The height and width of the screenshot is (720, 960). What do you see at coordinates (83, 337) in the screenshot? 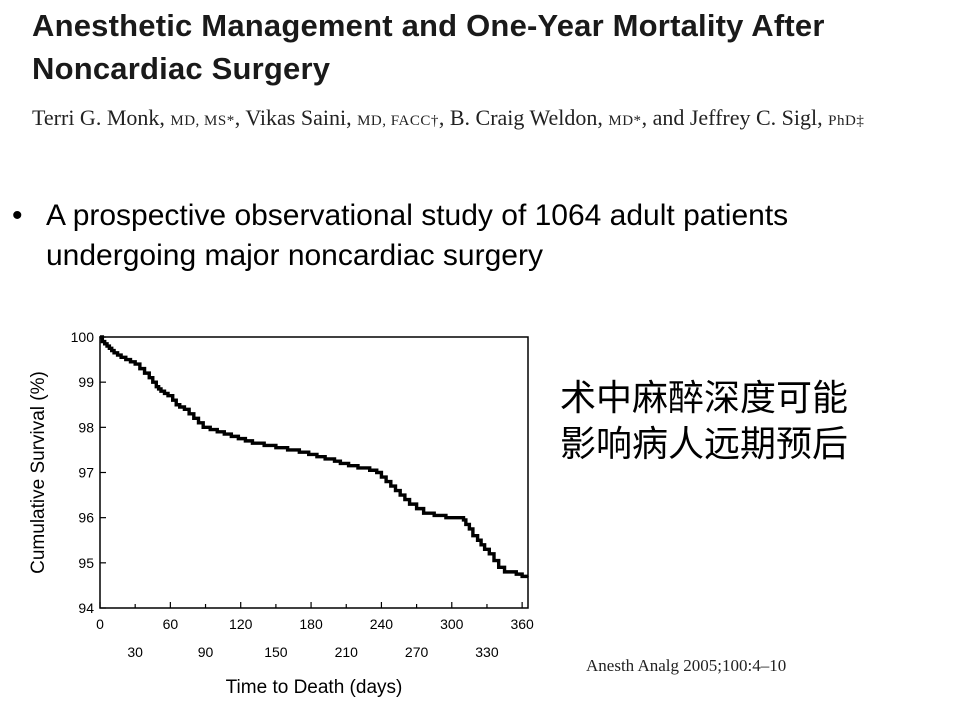
I see `y-tick-label: 100` at bounding box center [83, 337].